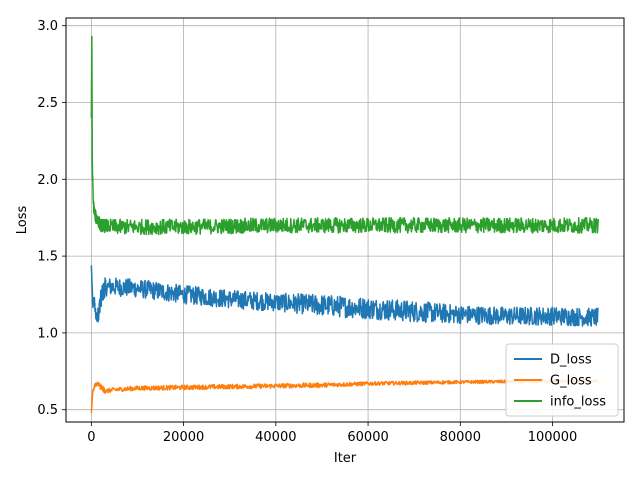 The width and height of the screenshot is (640, 480). What do you see at coordinates (47, 333) in the screenshot?
I see `y-tick-label: 1.0` at bounding box center [47, 333].